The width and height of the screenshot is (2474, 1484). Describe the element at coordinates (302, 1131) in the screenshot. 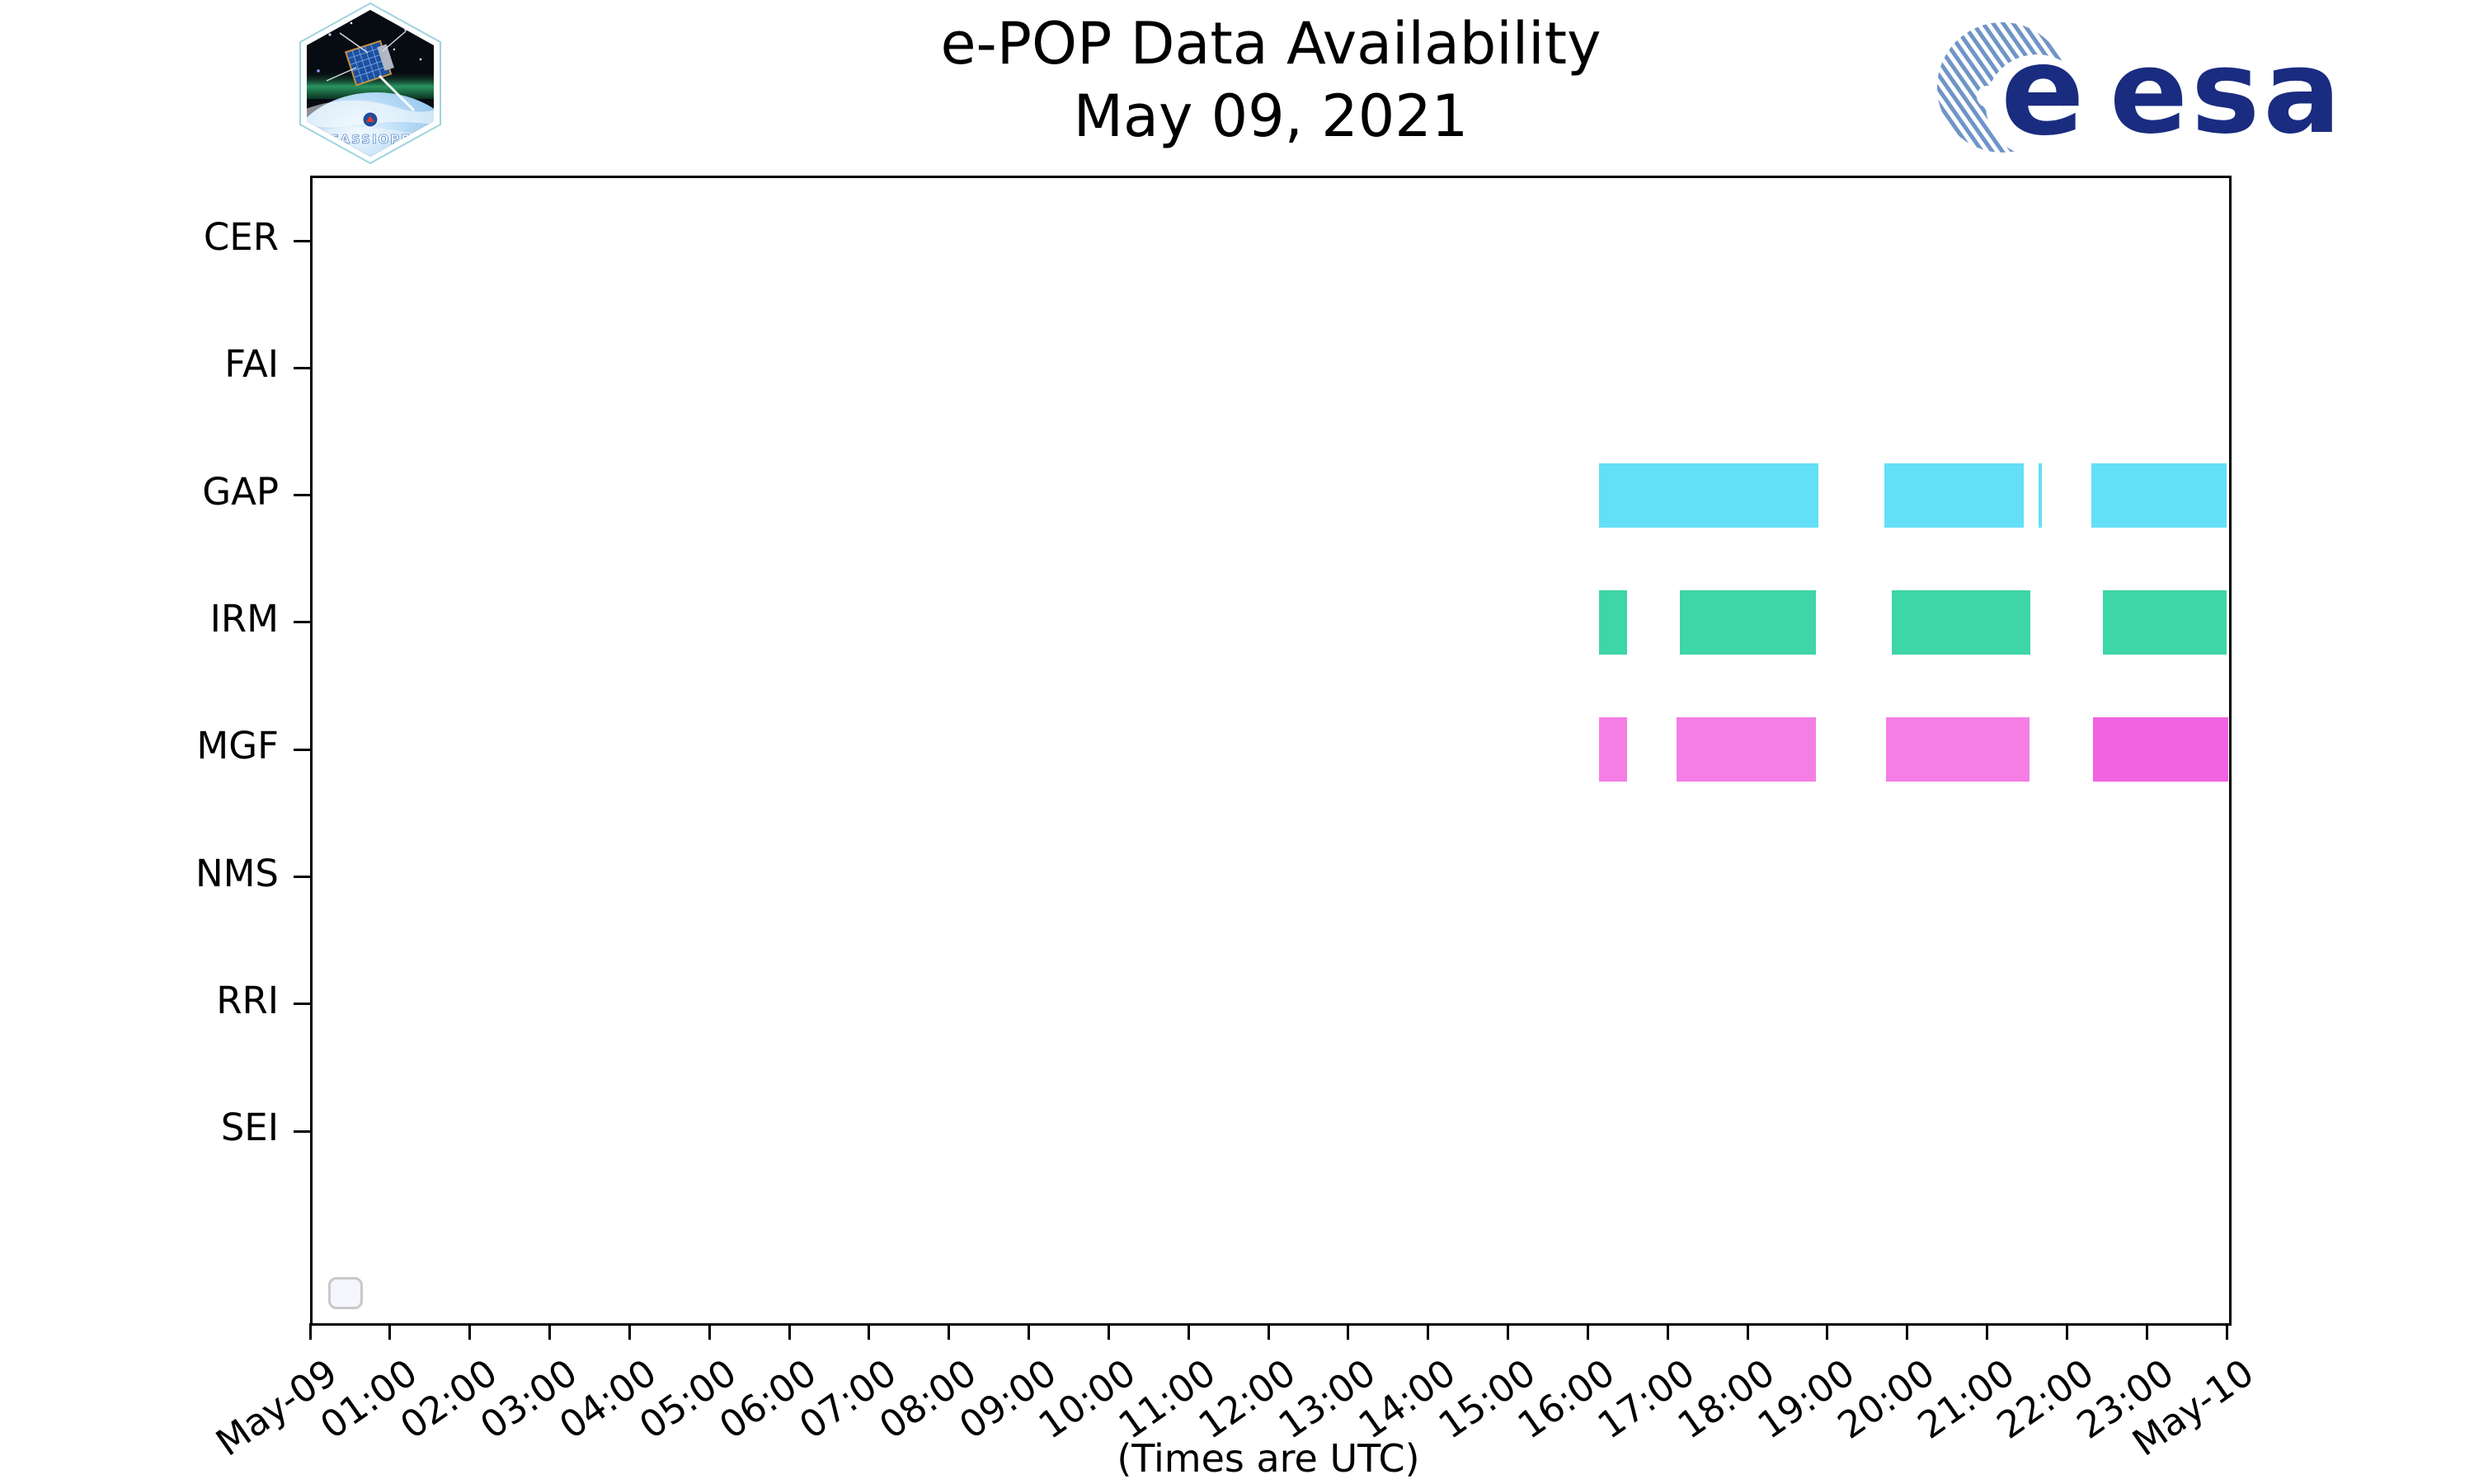

I see `y-tick-sei` at that location.